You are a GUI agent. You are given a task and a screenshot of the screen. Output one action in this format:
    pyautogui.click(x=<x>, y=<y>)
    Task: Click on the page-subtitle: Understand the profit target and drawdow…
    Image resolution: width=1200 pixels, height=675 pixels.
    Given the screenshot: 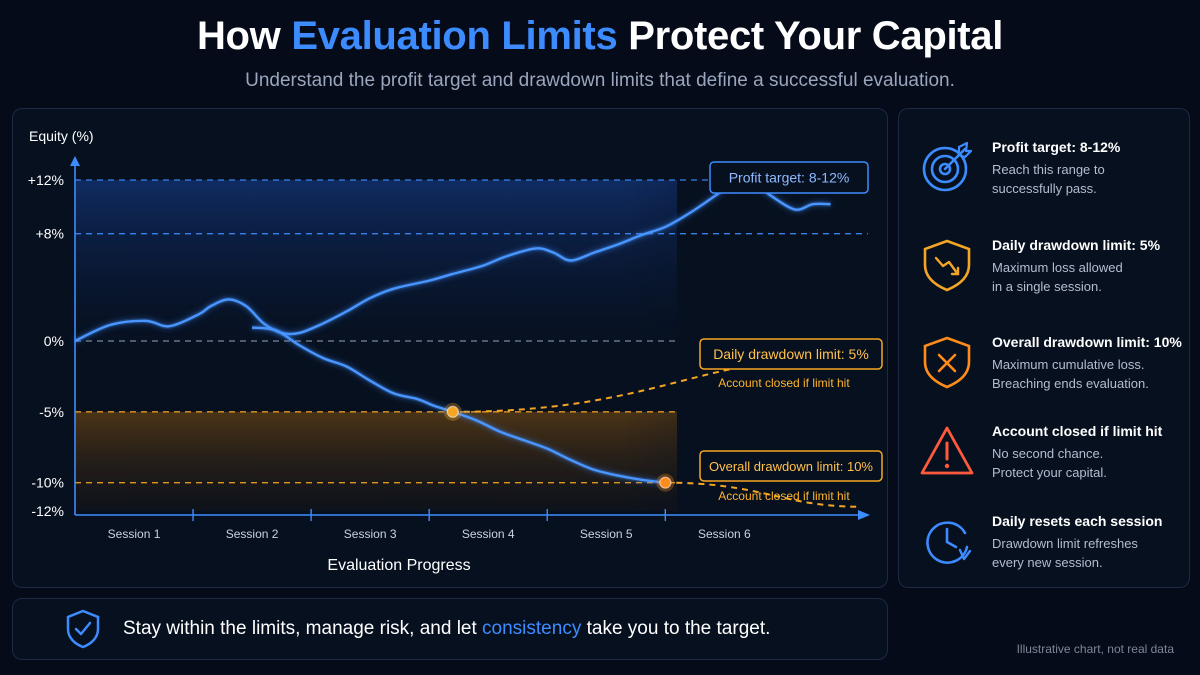 What is the action you would take?
    pyautogui.click(x=600, y=80)
    